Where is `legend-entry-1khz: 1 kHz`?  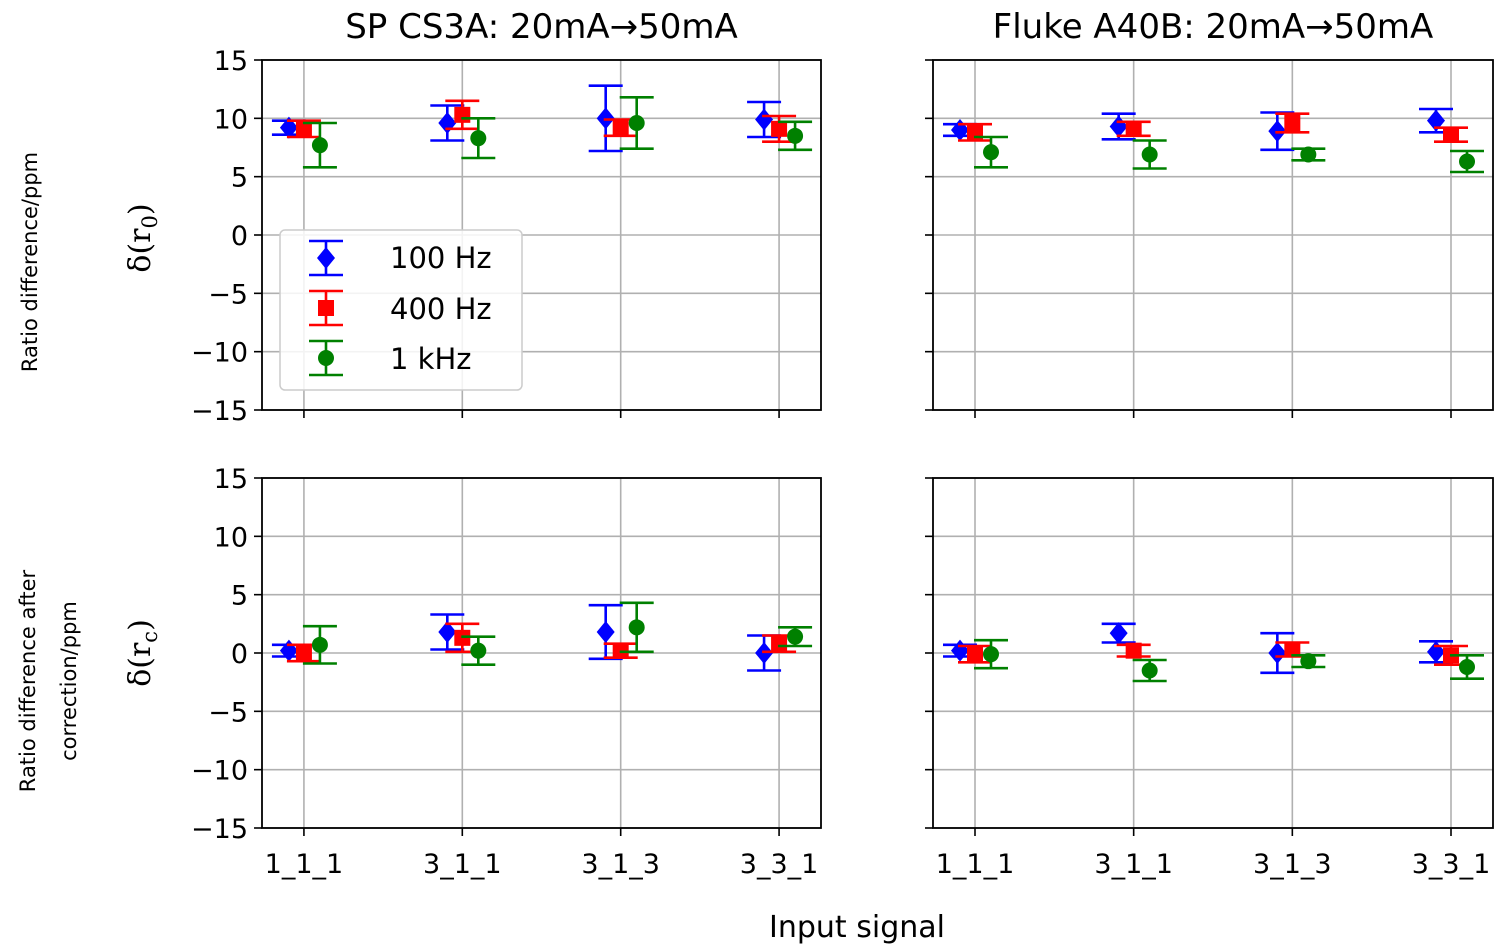
legend-entry-1khz: 1 kHz is located at coordinates (390, 358).